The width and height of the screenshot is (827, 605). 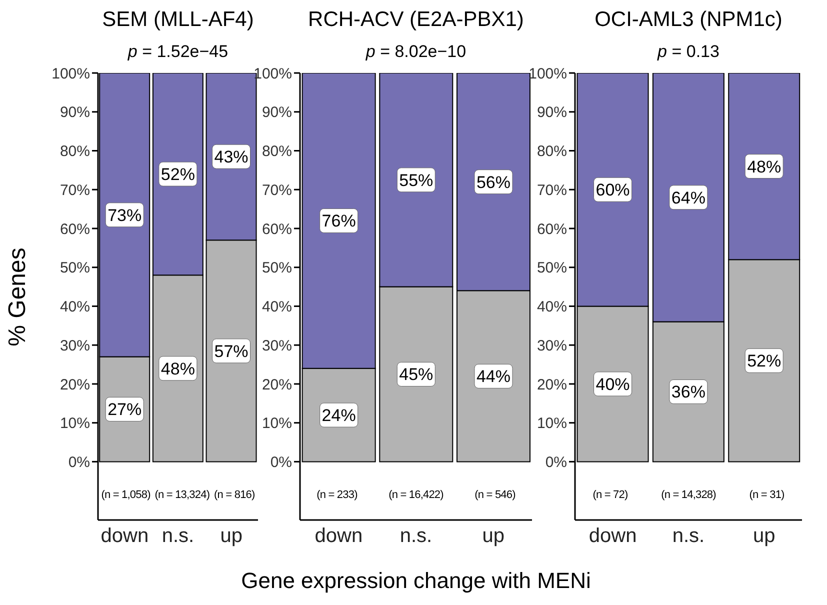 What do you see at coordinates (688, 495) in the screenshot?
I see `annotation: (n = 14,328)` at bounding box center [688, 495].